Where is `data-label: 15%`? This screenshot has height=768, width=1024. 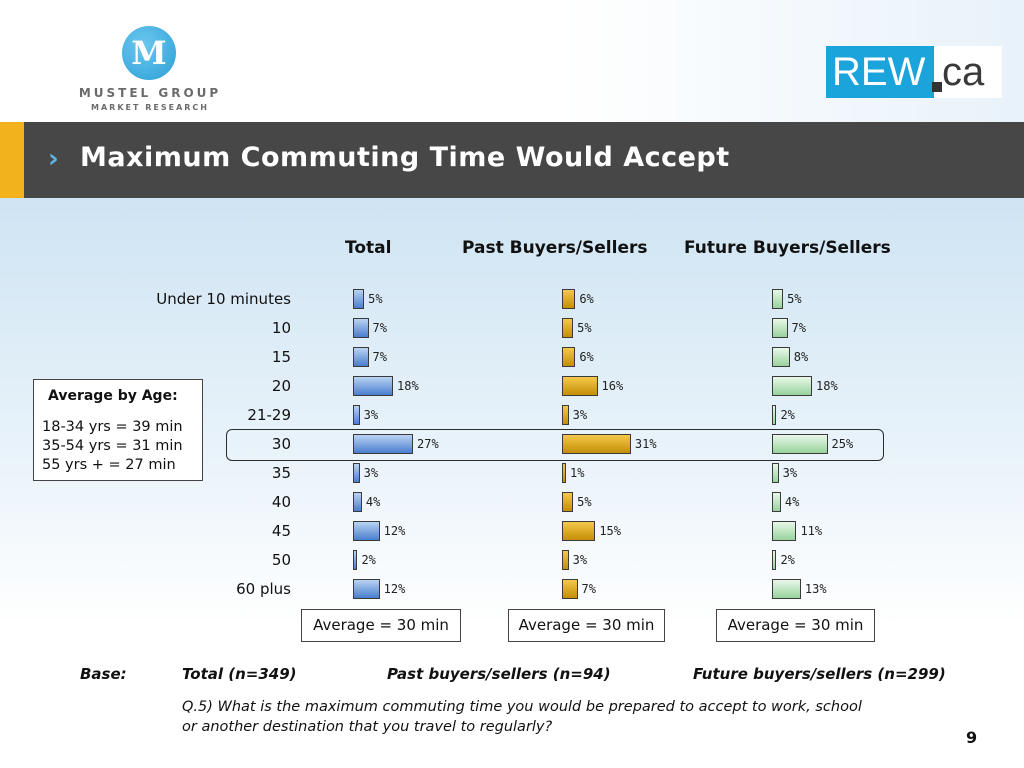
data-label: 15% is located at coordinates (610, 531).